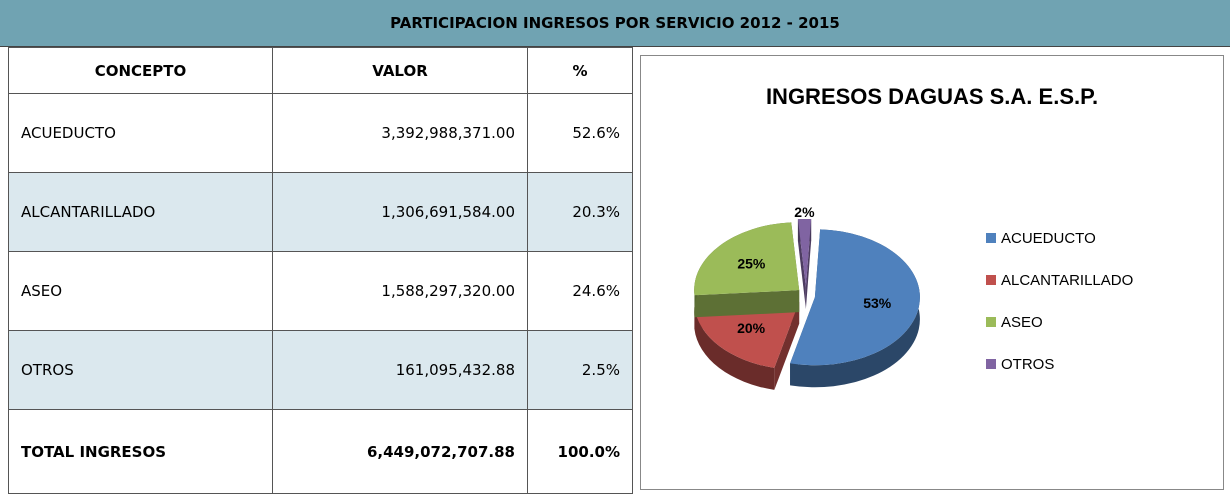 The image size is (1230, 494). I want to click on cell: ASEO, so click(140, 291).